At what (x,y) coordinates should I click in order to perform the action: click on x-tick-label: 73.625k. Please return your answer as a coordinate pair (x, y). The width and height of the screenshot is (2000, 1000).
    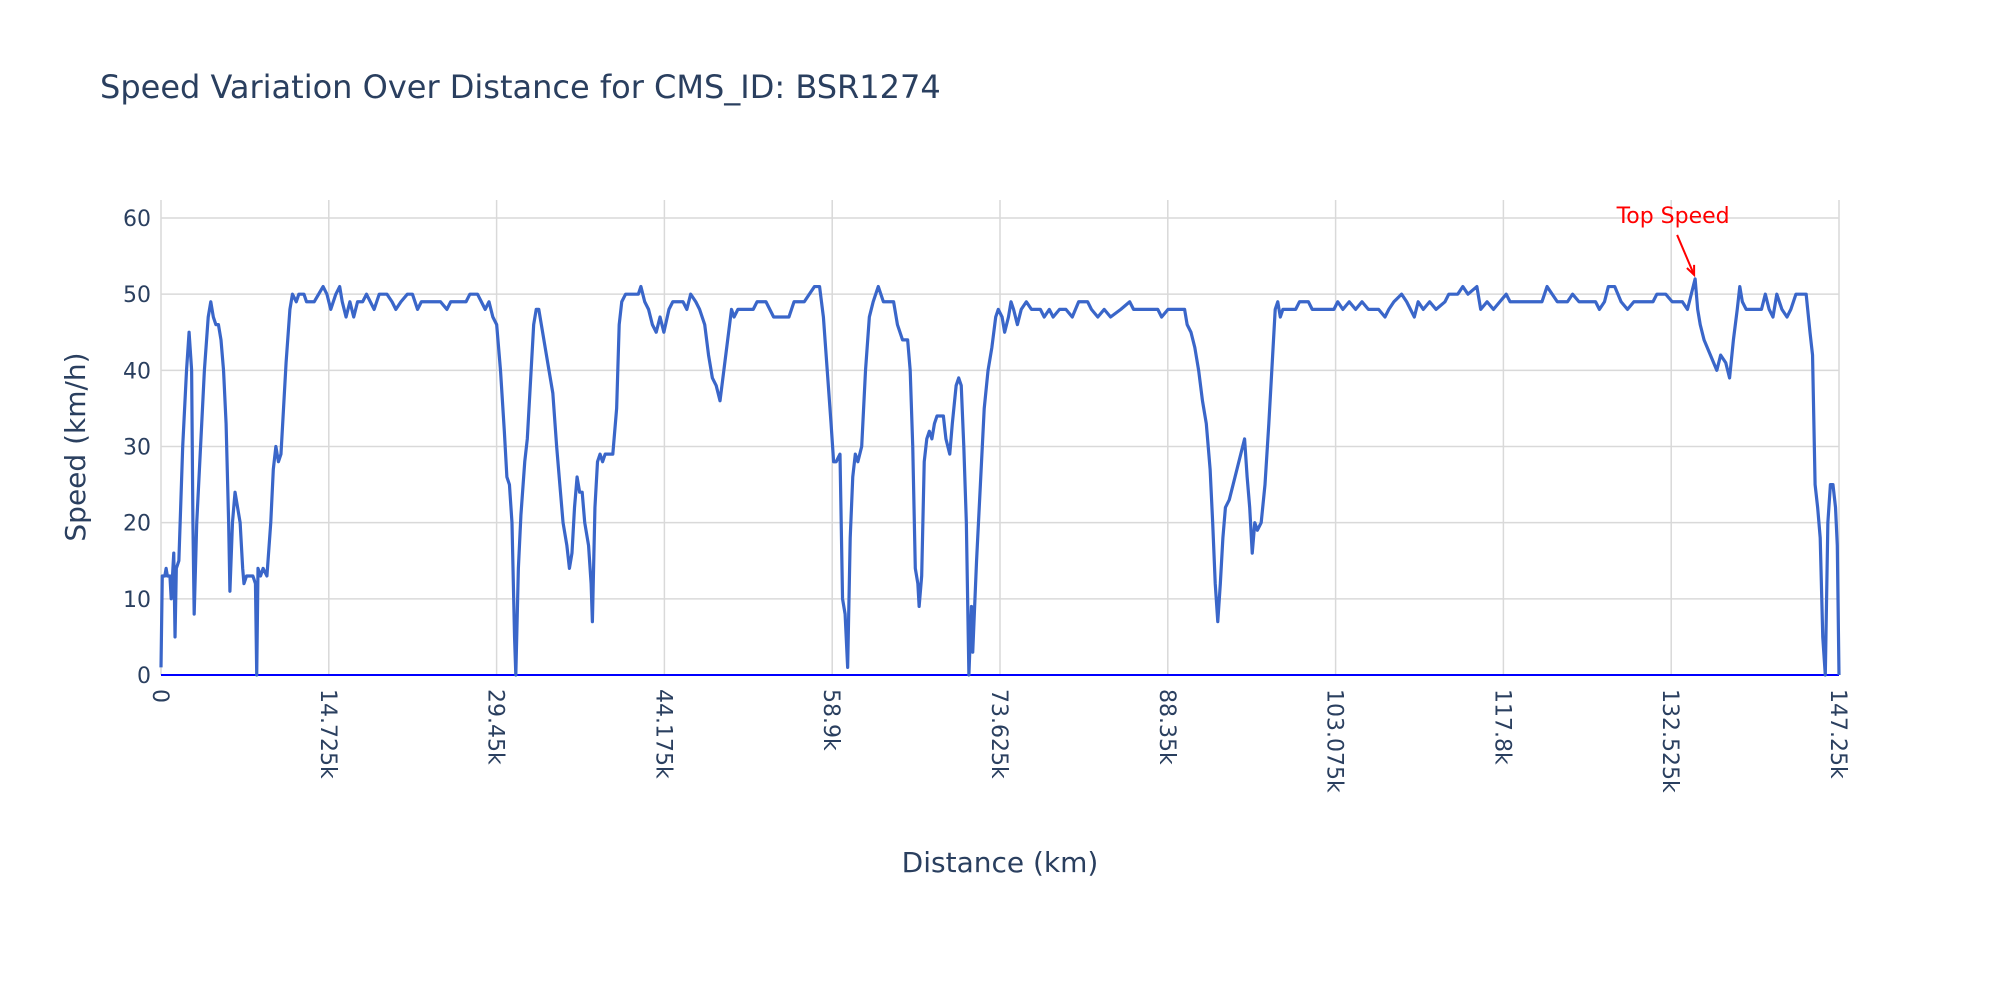
    Looking at the image, I should click on (998, 734).